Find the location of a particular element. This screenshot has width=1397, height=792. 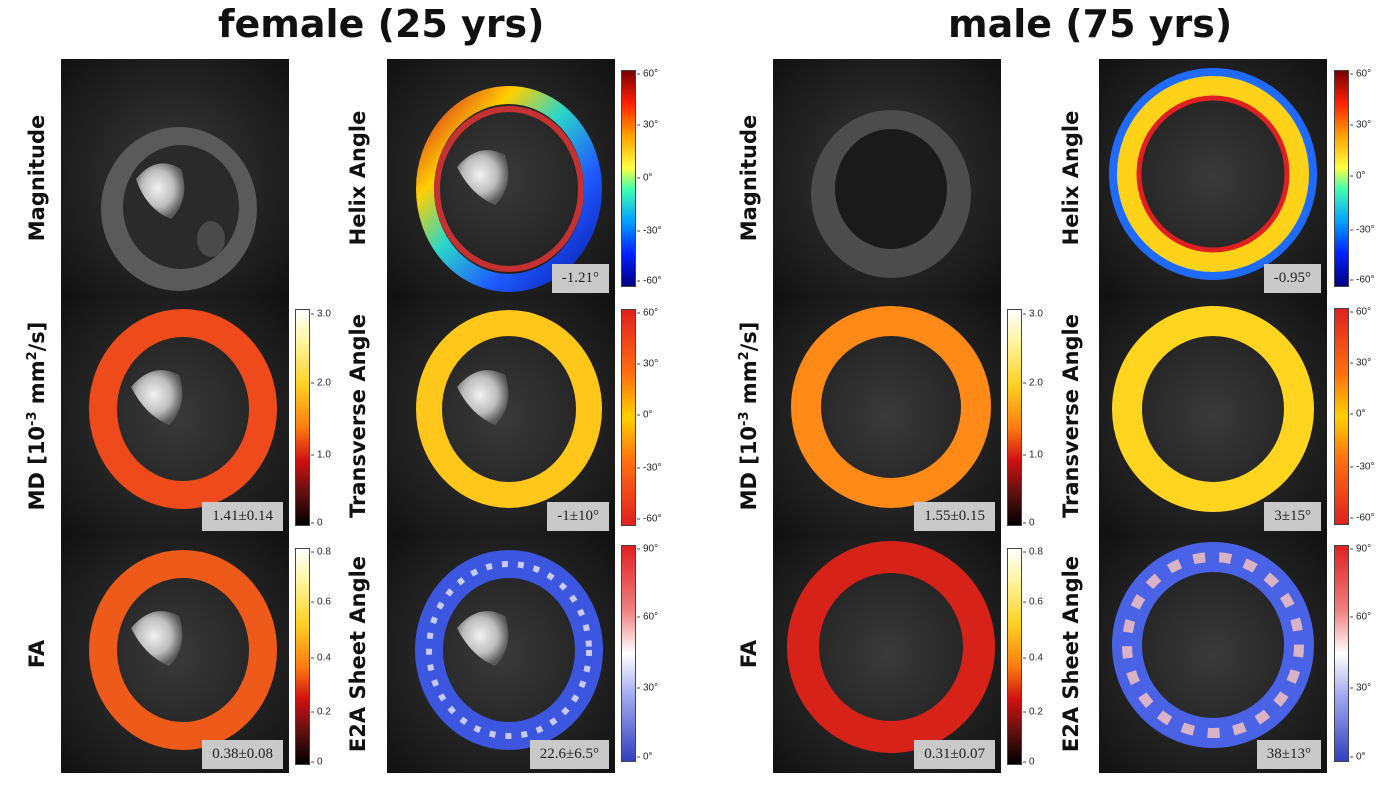

male-transverse-ticks: 60° 30° 0° -30° -60° is located at coordinates (1370, 415).